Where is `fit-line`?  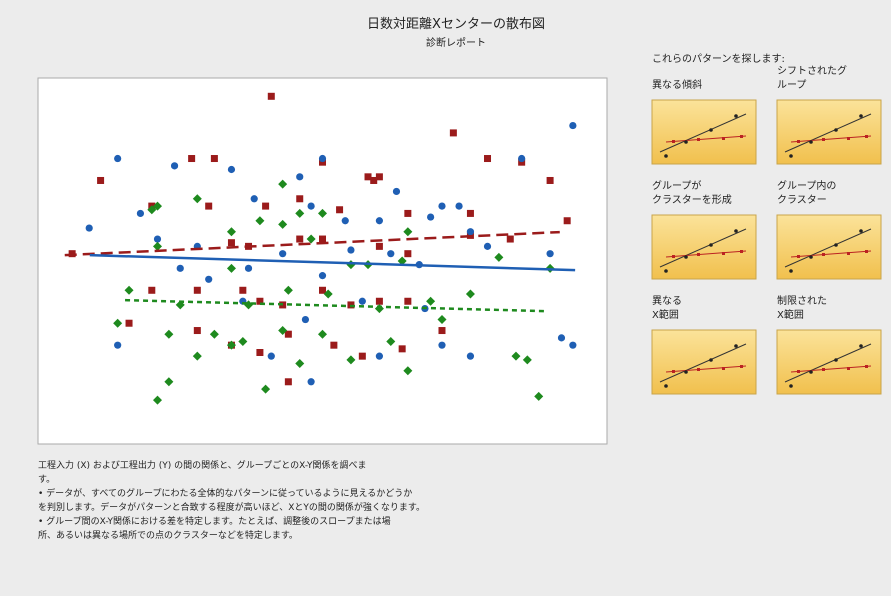 fit-line is located at coordinates (335, 305).